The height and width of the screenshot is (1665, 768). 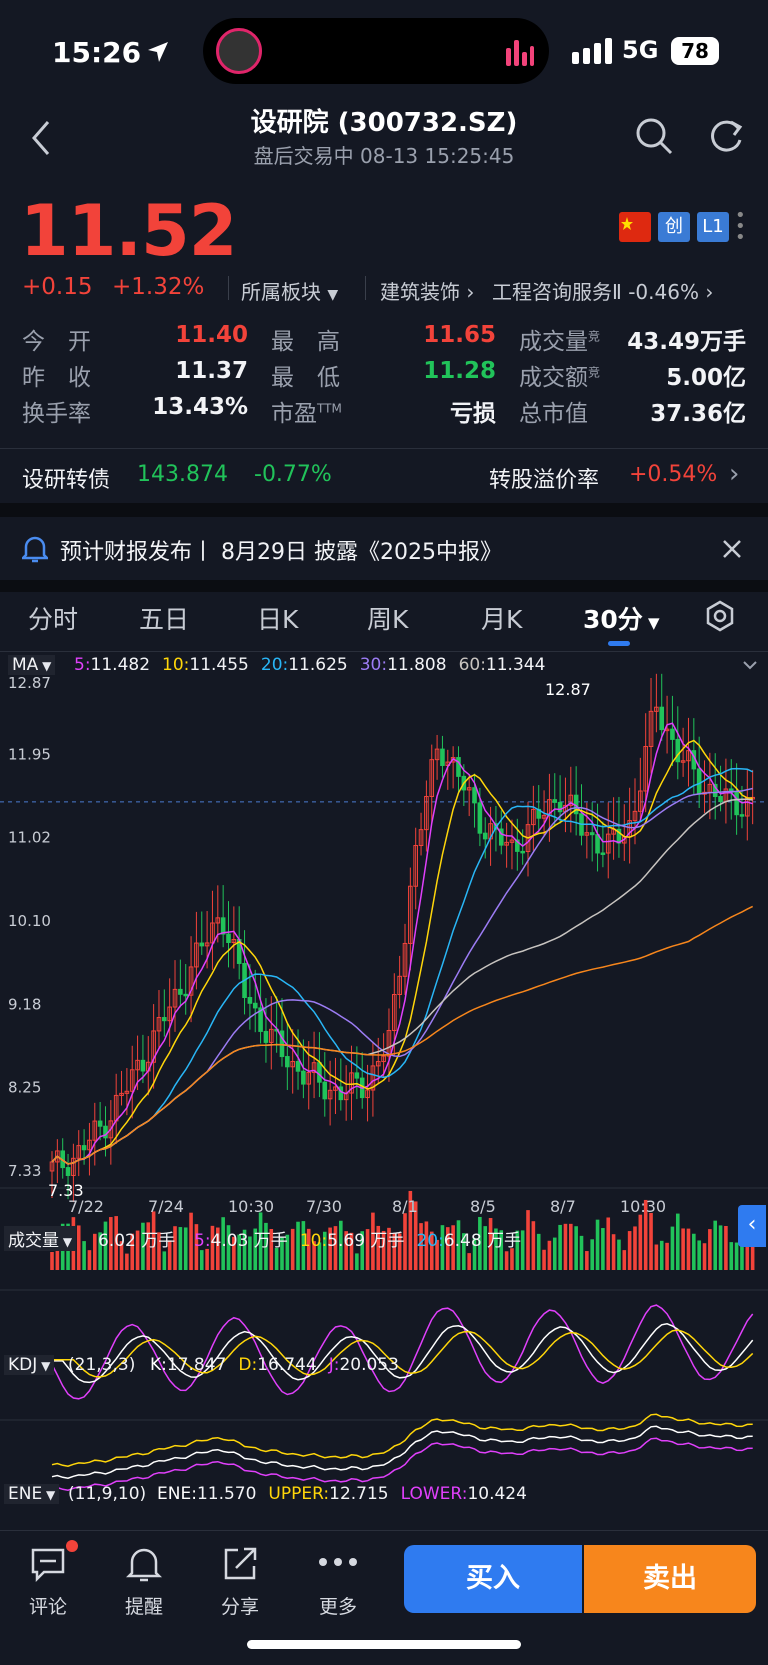 What do you see at coordinates (384, 651) in the screenshot?
I see `divider` at bounding box center [384, 651].